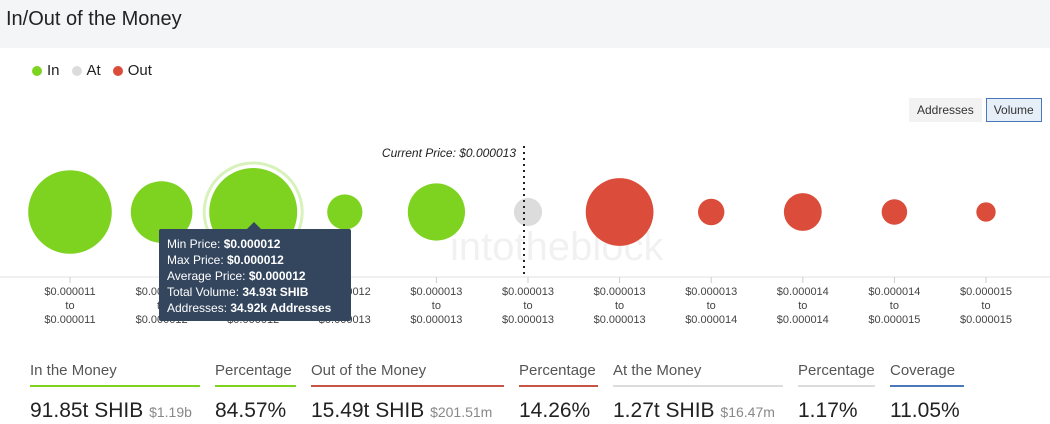 The image size is (1050, 424). I want to click on legend-item-out: Out, so click(132, 70).